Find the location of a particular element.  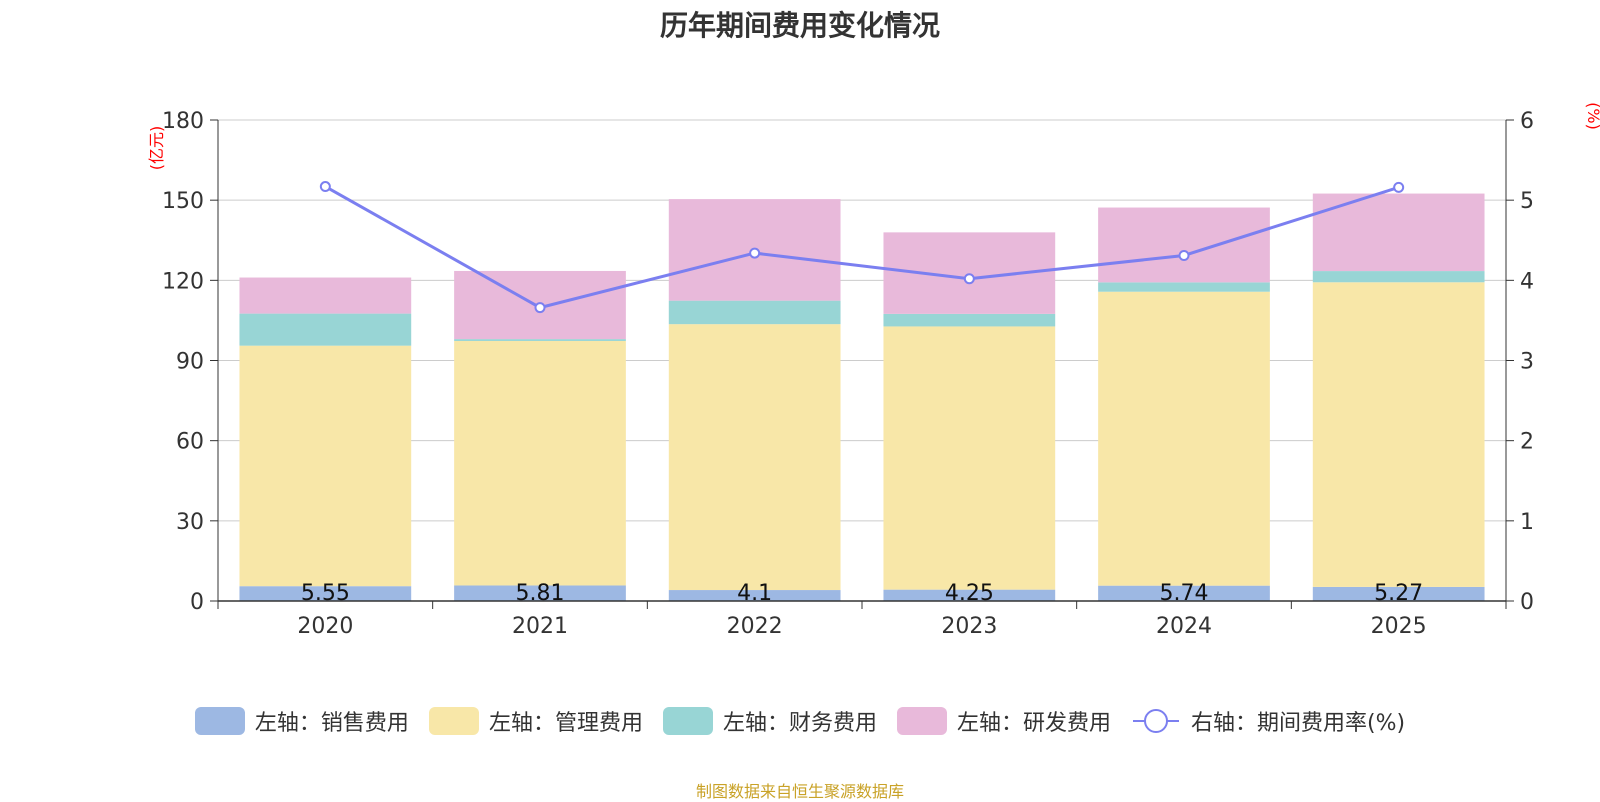

data-source-footnote: 制图数据来自恒生聚源数据库 is located at coordinates (799, 791).